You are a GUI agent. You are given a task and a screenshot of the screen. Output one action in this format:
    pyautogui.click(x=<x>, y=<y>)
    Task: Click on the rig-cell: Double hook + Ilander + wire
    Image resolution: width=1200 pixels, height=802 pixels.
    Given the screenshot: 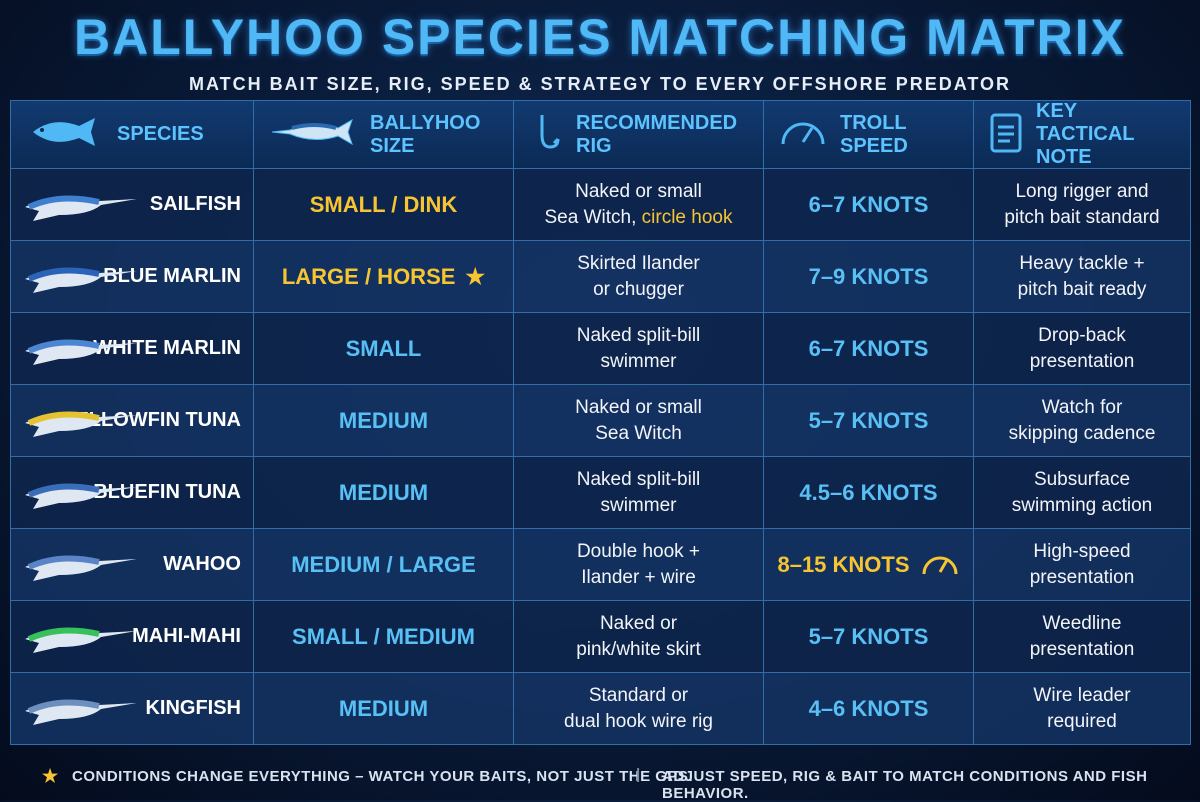 What is the action you would take?
    pyautogui.click(x=638, y=564)
    